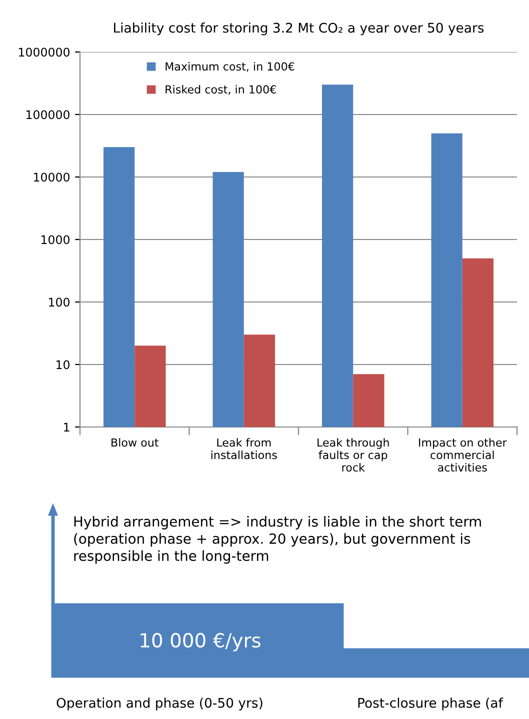  I want to click on y-tick-label: 1, so click(67, 427).